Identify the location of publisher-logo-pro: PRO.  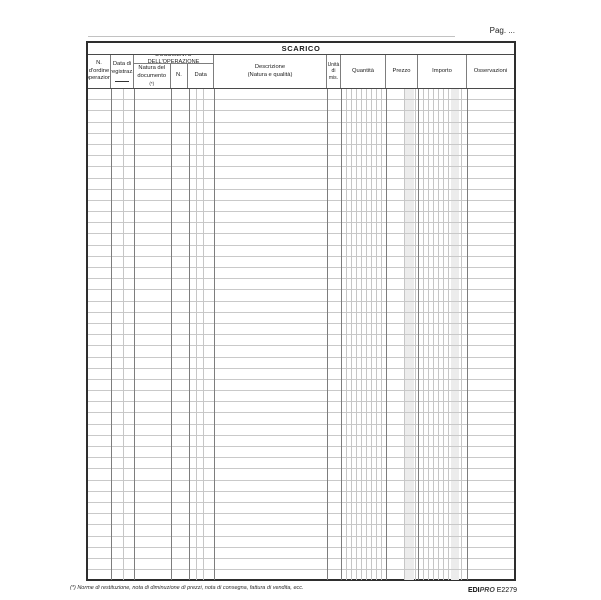
(487, 590).